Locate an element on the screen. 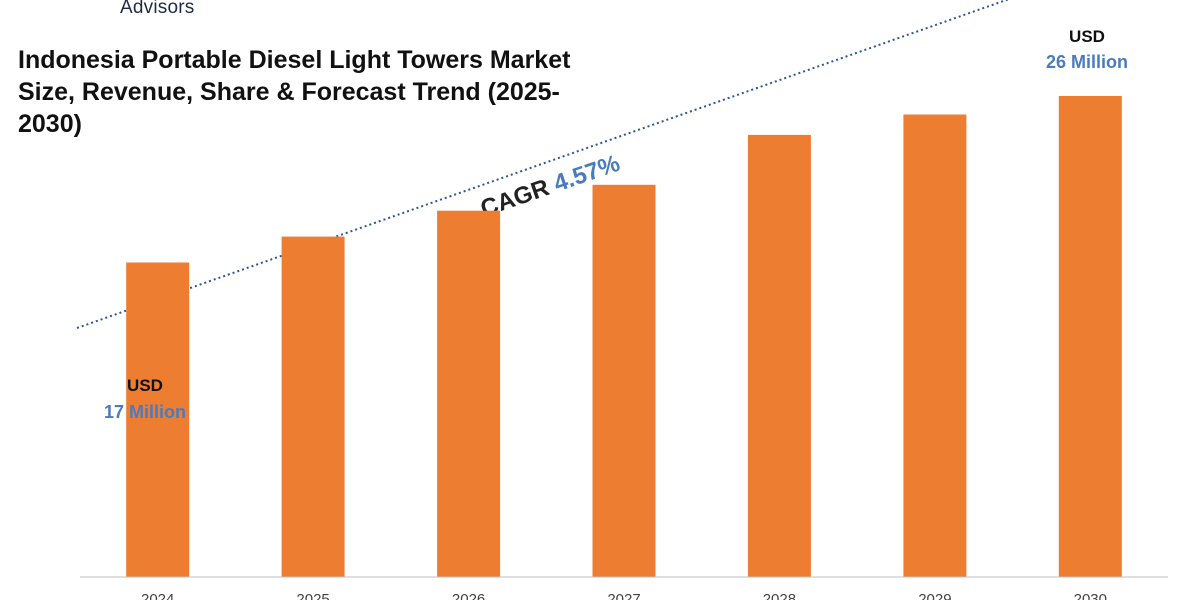 The image size is (1200, 600). x-tick-2025: 2025 is located at coordinates (312, 595).